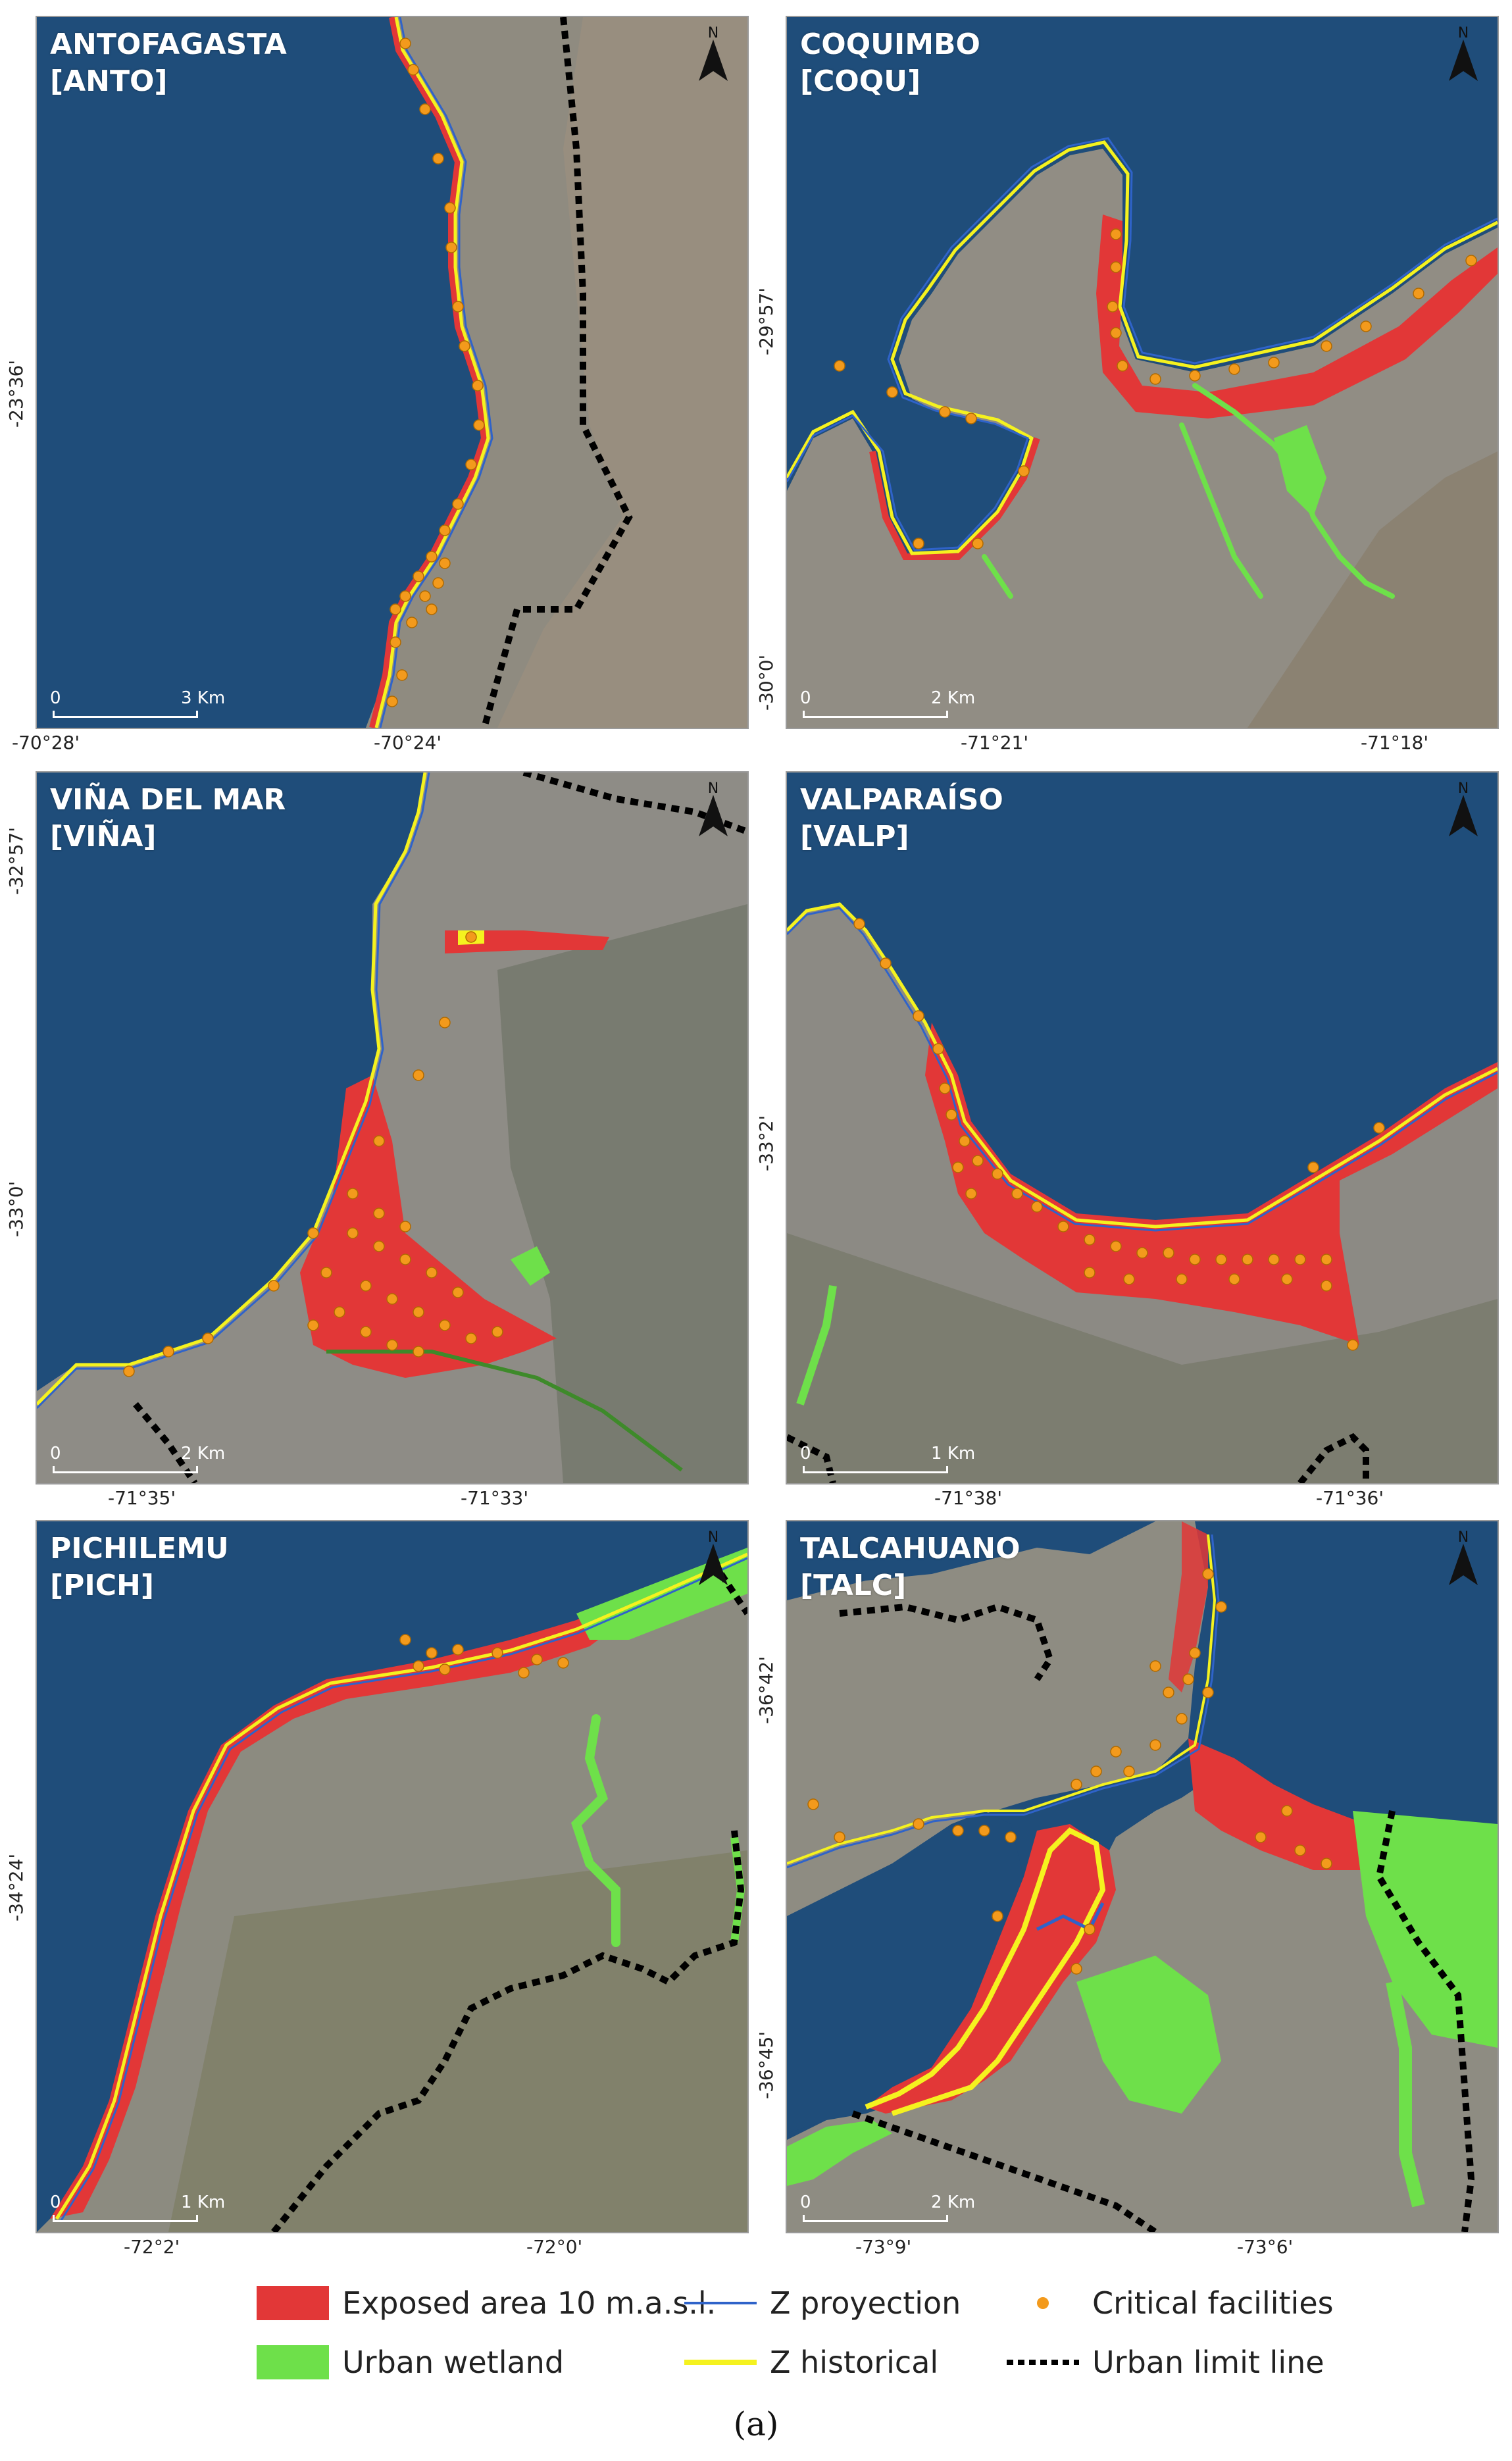 The height and width of the screenshot is (2461, 1512). Describe the element at coordinates (1188, 491) in the screenshot. I see `urban-wetland` at that location.